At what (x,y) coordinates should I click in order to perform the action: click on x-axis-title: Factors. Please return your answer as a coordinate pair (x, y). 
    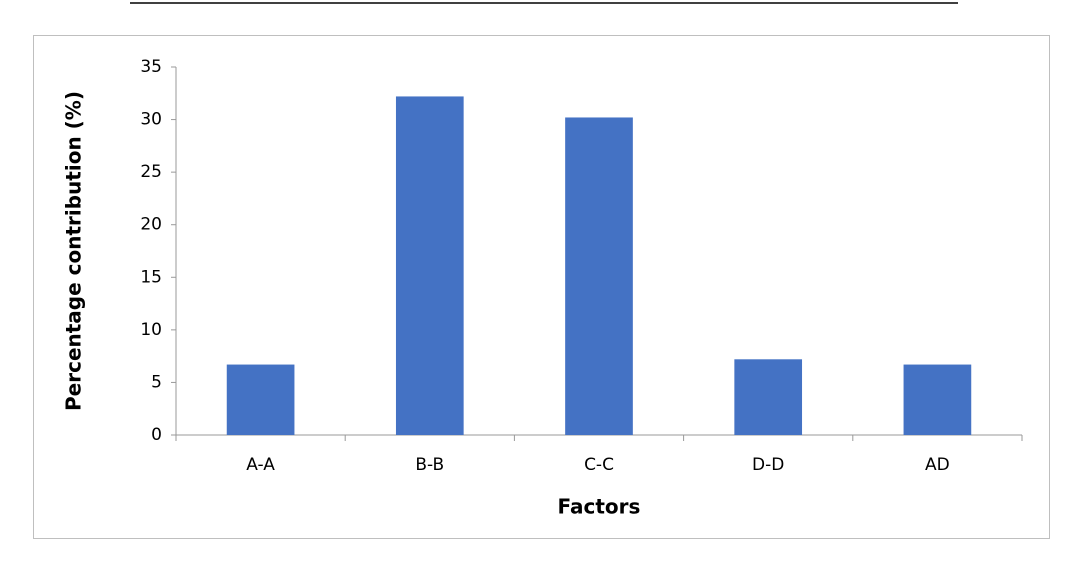
    Looking at the image, I should click on (599, 507).